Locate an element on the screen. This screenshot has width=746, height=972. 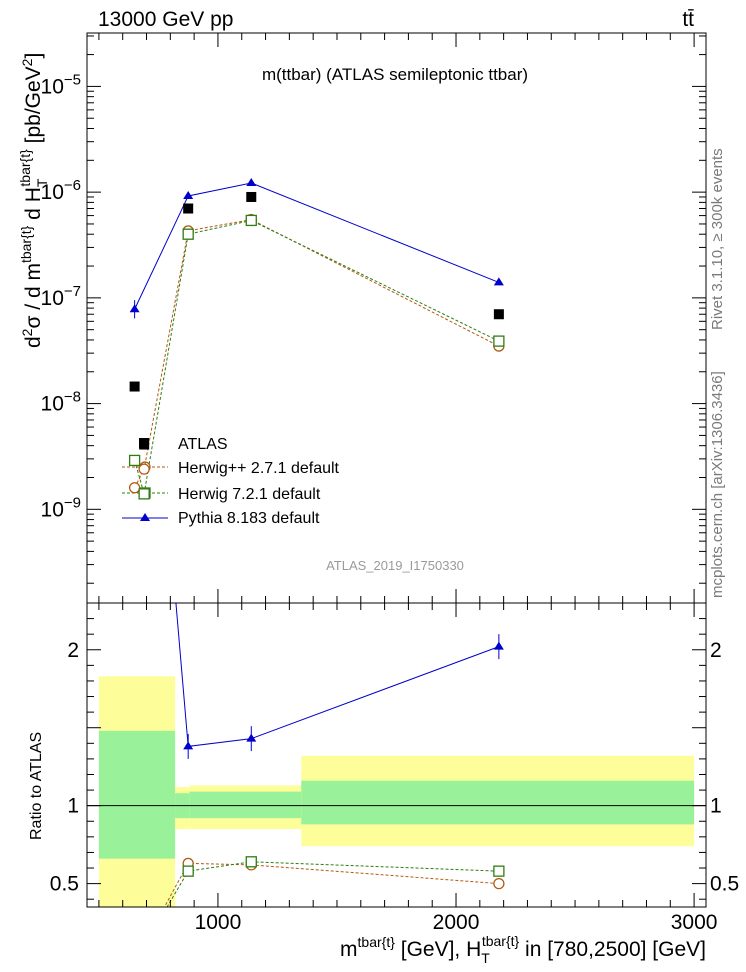
ratio-y-axis-label: Ratio to ATLAS is located at coordinates (36, 786).